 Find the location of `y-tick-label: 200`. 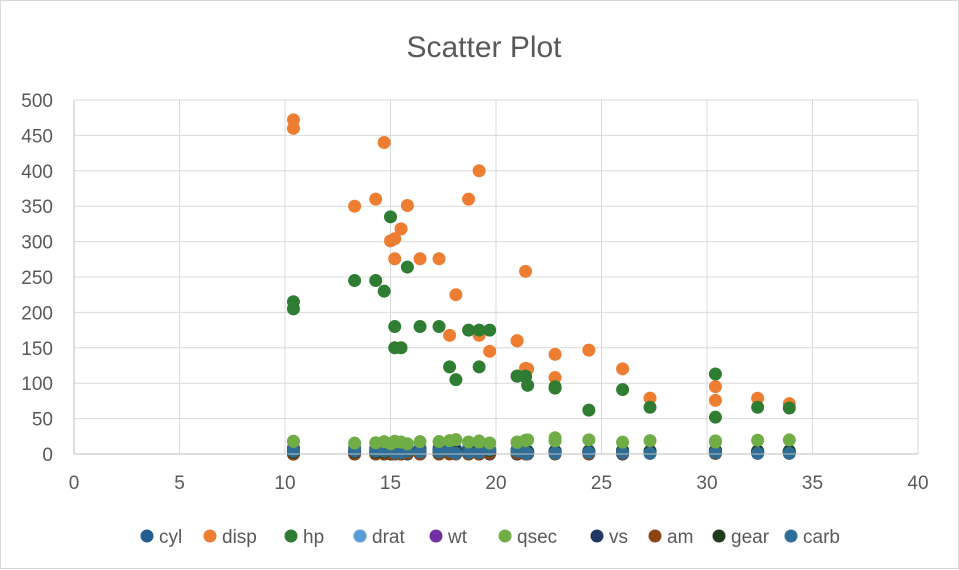

y-tick-label: 200 is located at coordinates (37, 313).